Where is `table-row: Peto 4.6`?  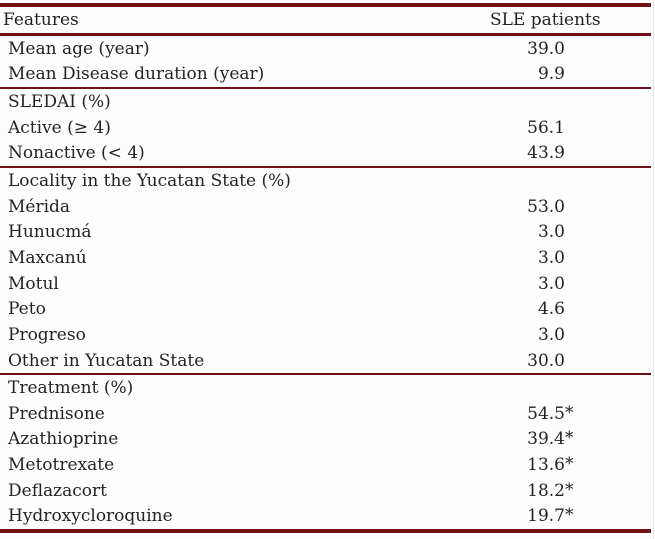
table-row: Peto 4.6 is located at coordinates (325, 309).